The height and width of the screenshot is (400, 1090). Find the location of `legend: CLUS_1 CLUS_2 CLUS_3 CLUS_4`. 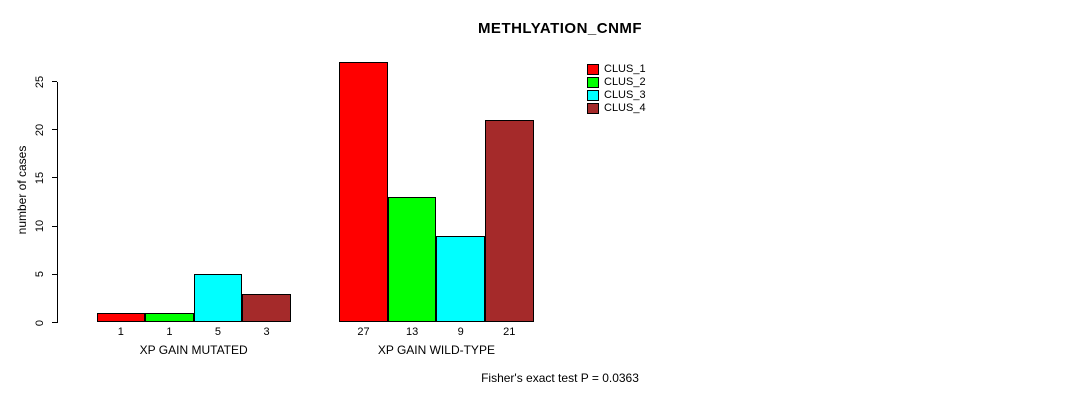

legend: CLUS_1 CLUS_2 CLUS_3 CLUS_4 is located at coordinates (616, 89).